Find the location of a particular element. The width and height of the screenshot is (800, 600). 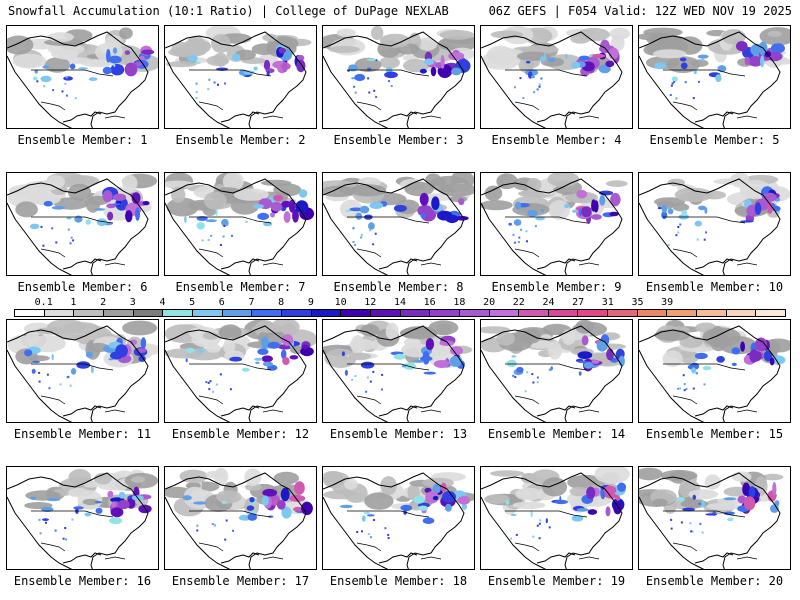

ensemble-member-label: Ensemble Member: 6 is located at coordinates (82, 287).